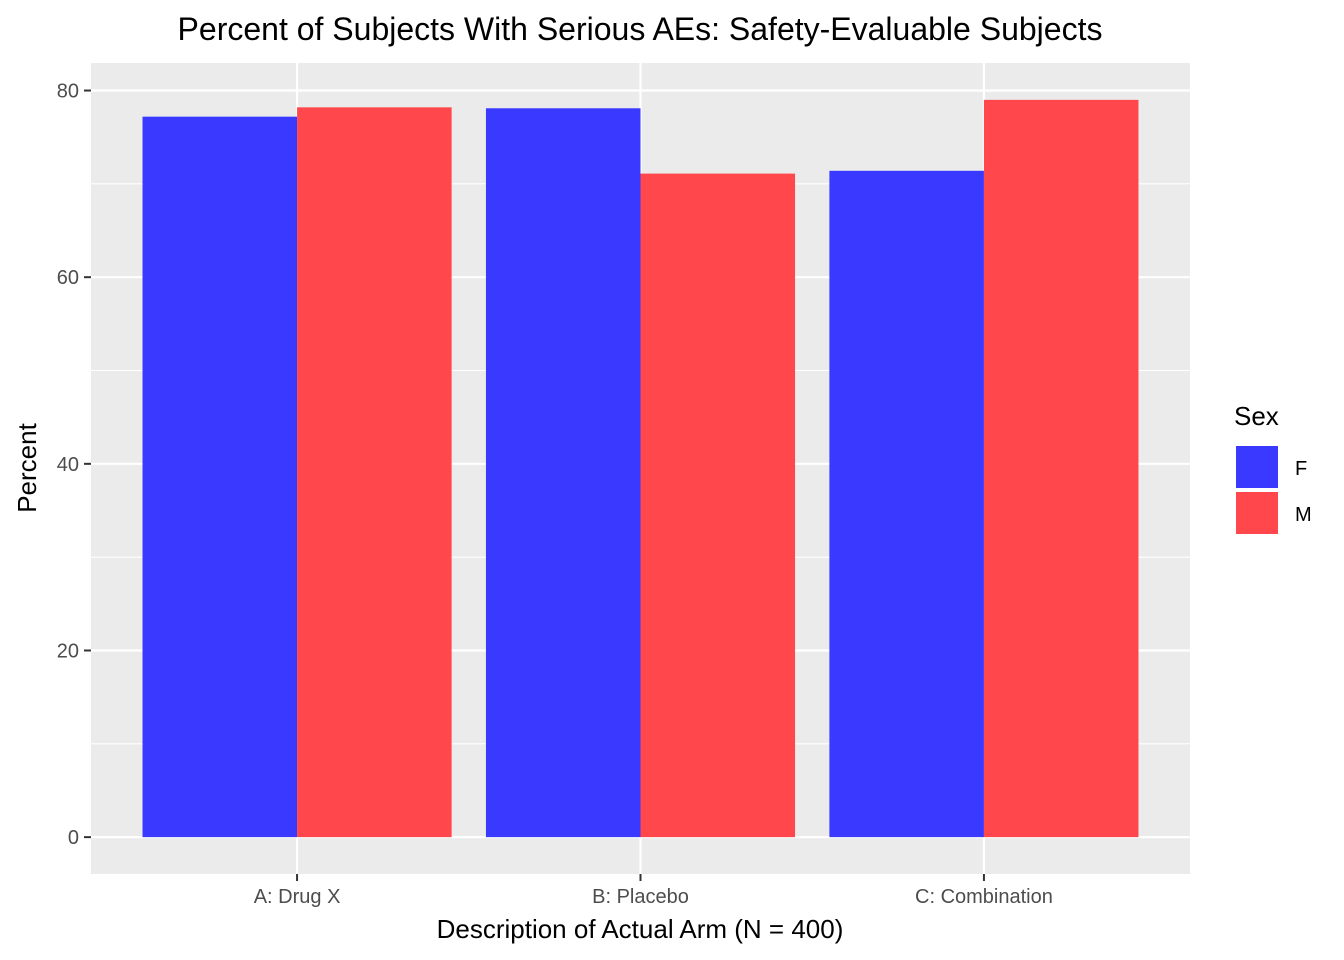  Describe the element at coordinates (68, 92) in the screenshot. I see `y-tick-label: 80` at that location.